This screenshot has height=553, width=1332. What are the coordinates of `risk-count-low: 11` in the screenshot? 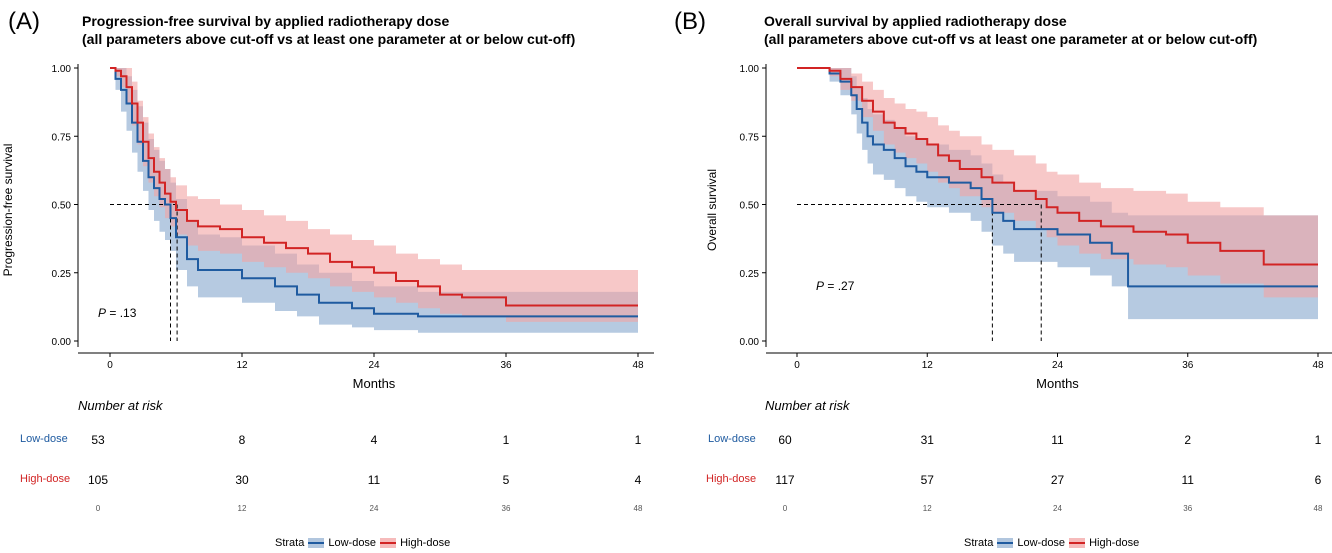 It's located at (1057, 440).